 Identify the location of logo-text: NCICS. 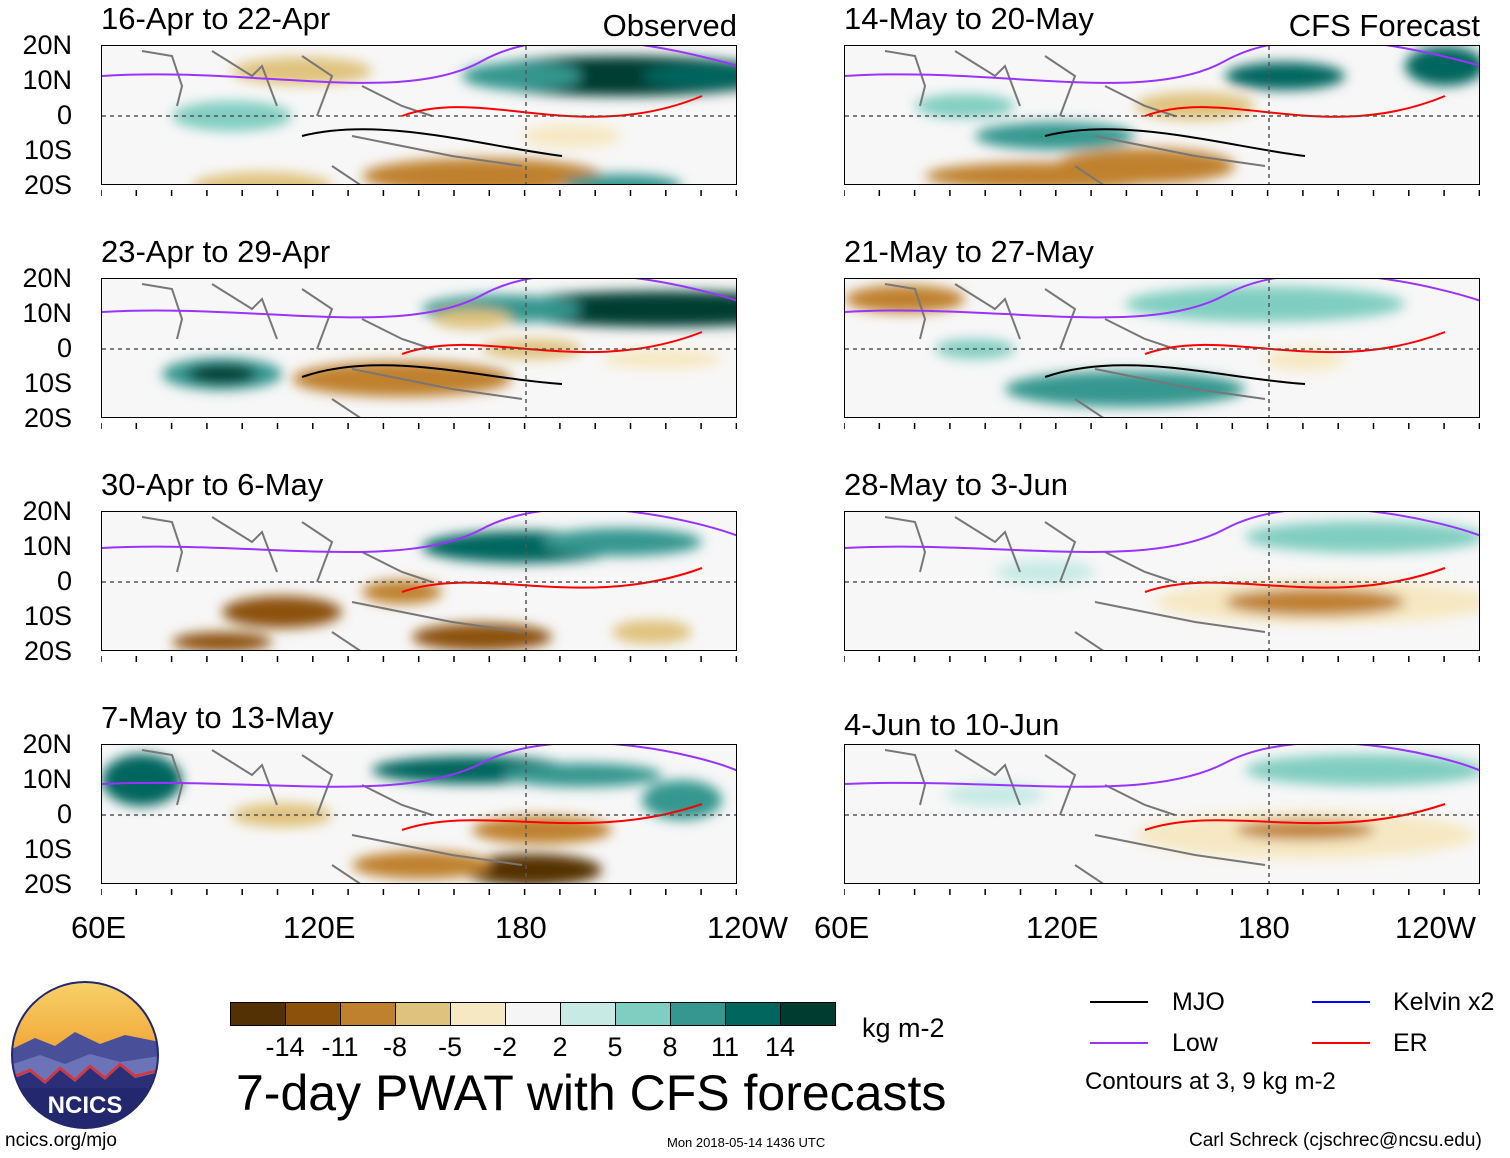
(85, 1105).